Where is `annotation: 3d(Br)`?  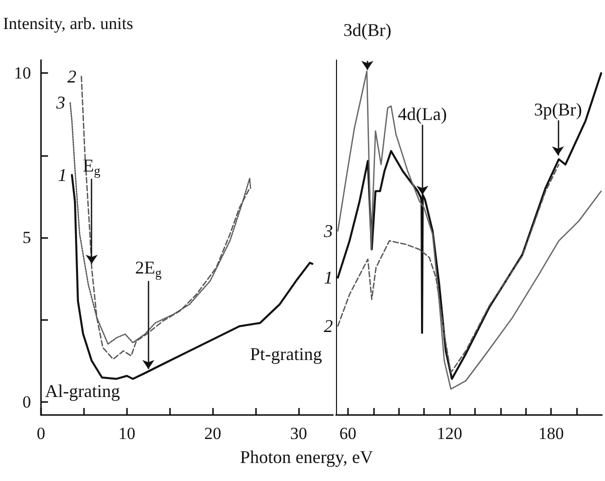 annotation: 3d(Br) is located at coordinates (367, 30).